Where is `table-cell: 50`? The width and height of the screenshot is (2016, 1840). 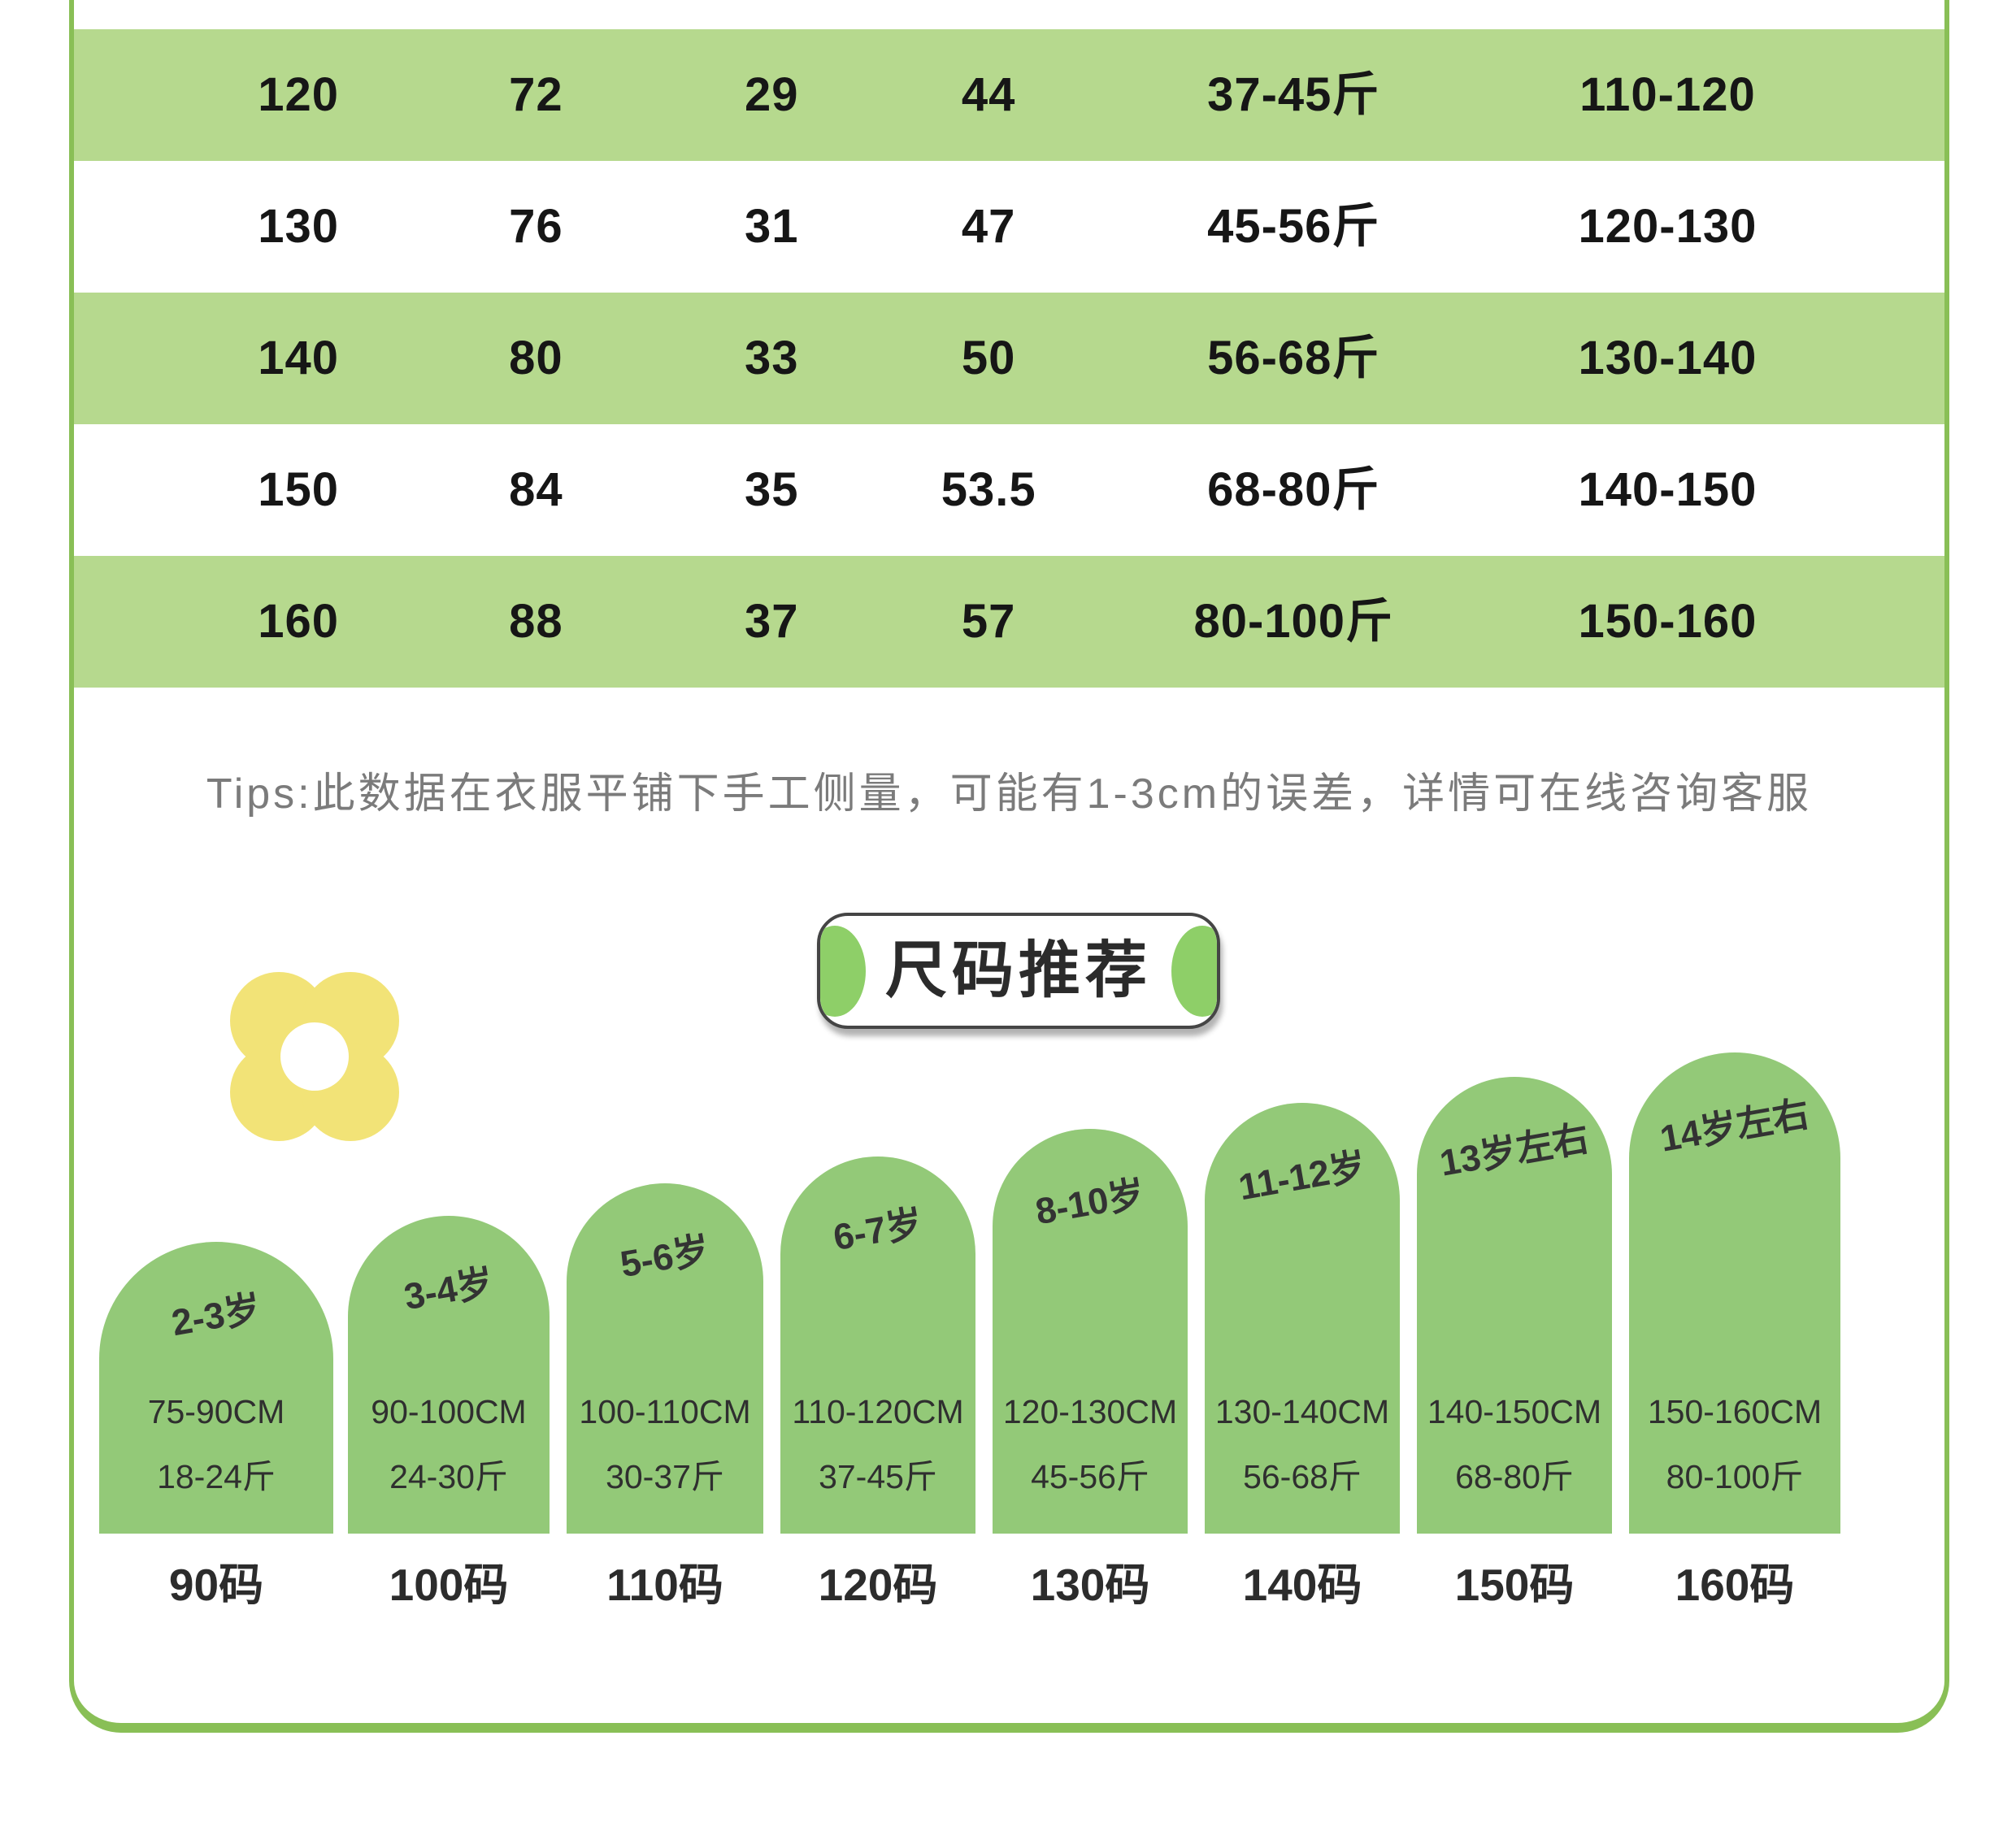 table-cell: 50 is located at coordinates (988, 358).